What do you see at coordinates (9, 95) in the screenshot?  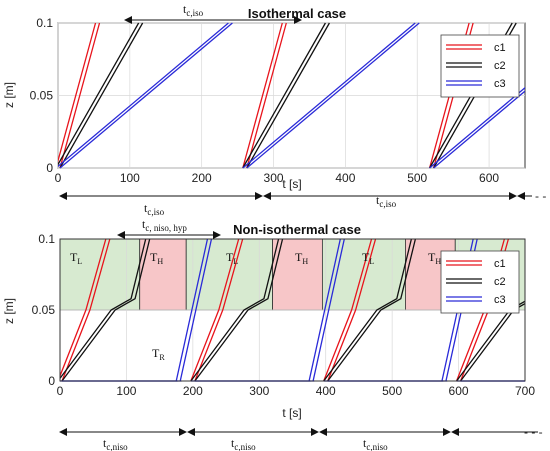 I see `y-axis-label-top: z [m]` at bounding box center [9, 95].